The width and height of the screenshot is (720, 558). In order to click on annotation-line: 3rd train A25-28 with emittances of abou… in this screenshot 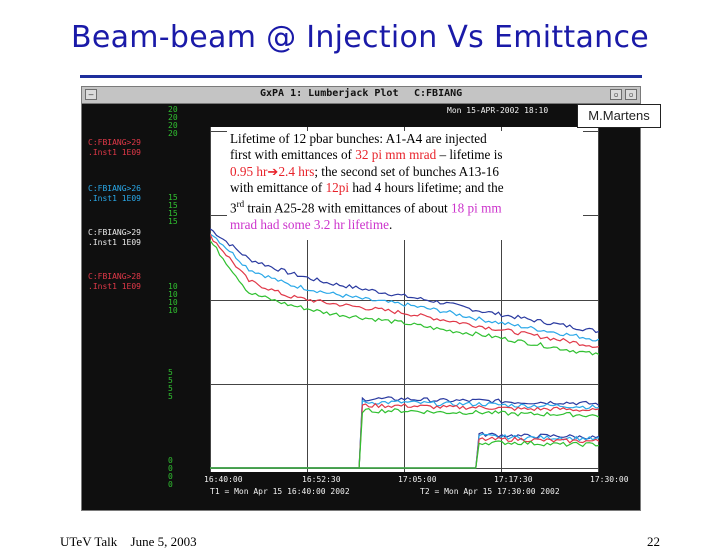, I will do `click(405, 206)`.